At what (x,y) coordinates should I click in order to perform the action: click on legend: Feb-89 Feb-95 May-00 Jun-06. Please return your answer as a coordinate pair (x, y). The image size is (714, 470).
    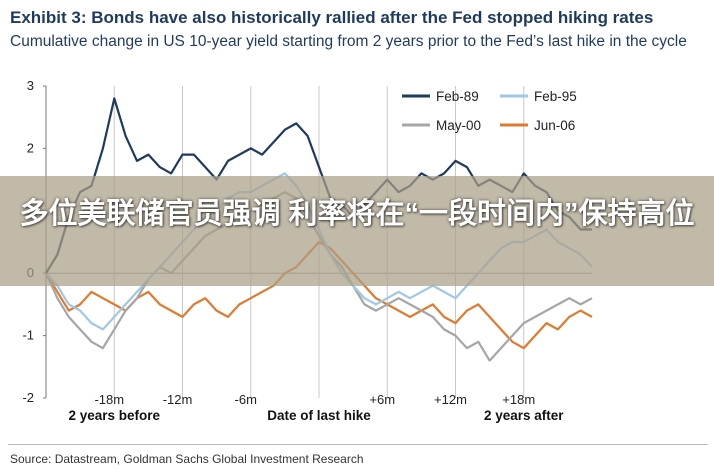
    Looking at the image, I should click on (489, 111).